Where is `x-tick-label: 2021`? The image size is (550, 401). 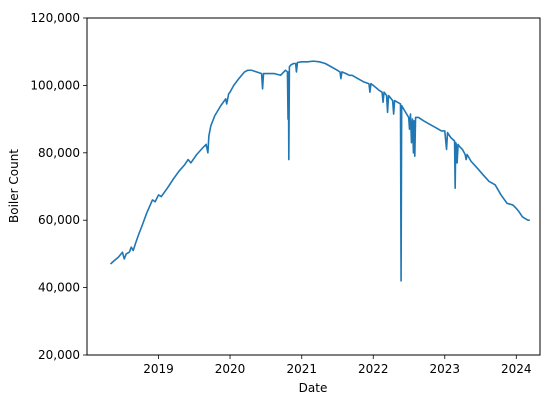 x-tick-label: 2021 is located at coordinates (301, 369).